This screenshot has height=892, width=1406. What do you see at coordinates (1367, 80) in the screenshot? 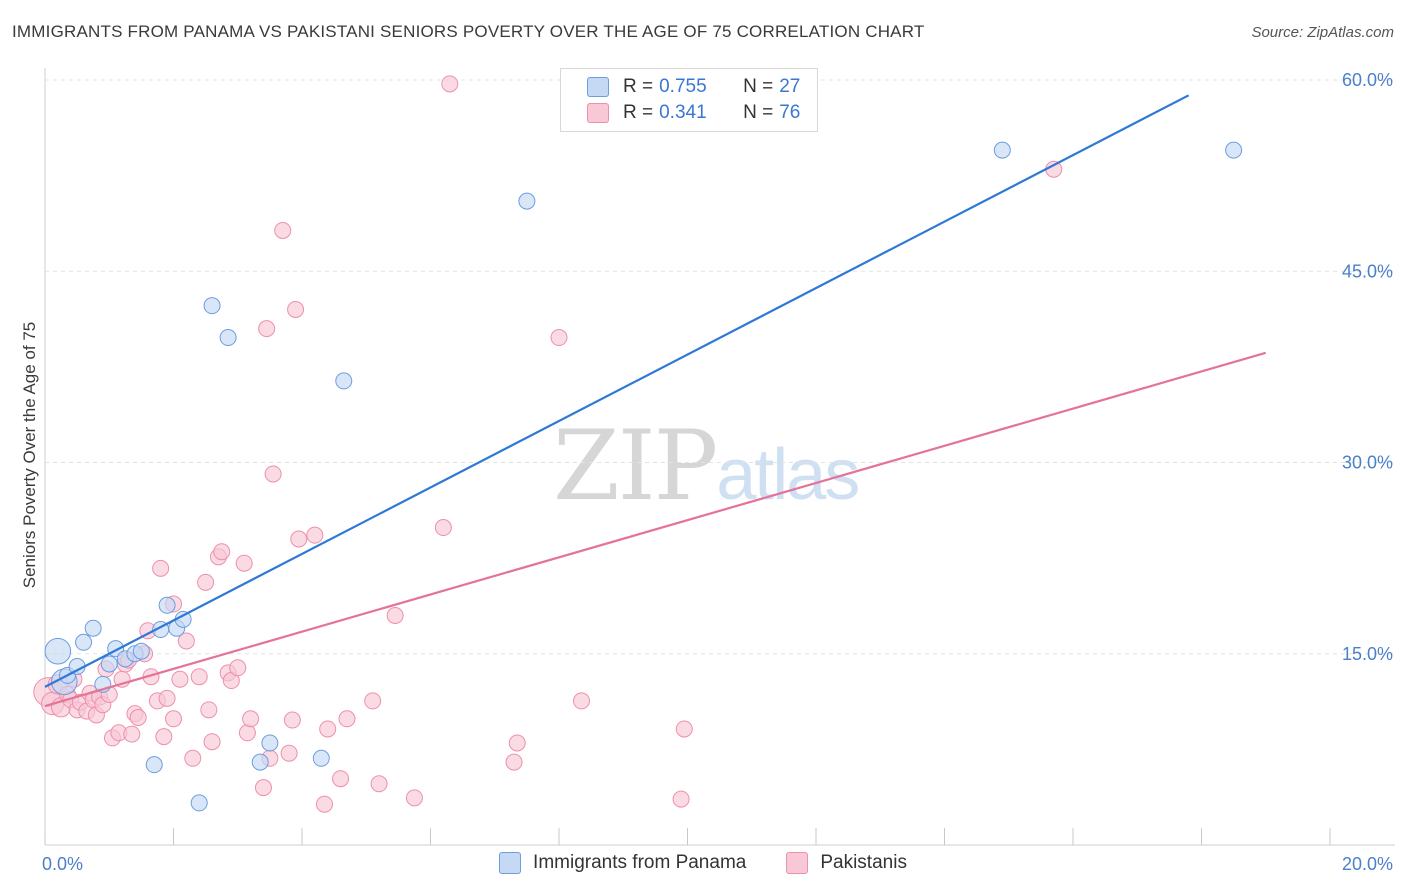
I see `y-tick-label: 60.0%` at bounding box center [1367, 80].